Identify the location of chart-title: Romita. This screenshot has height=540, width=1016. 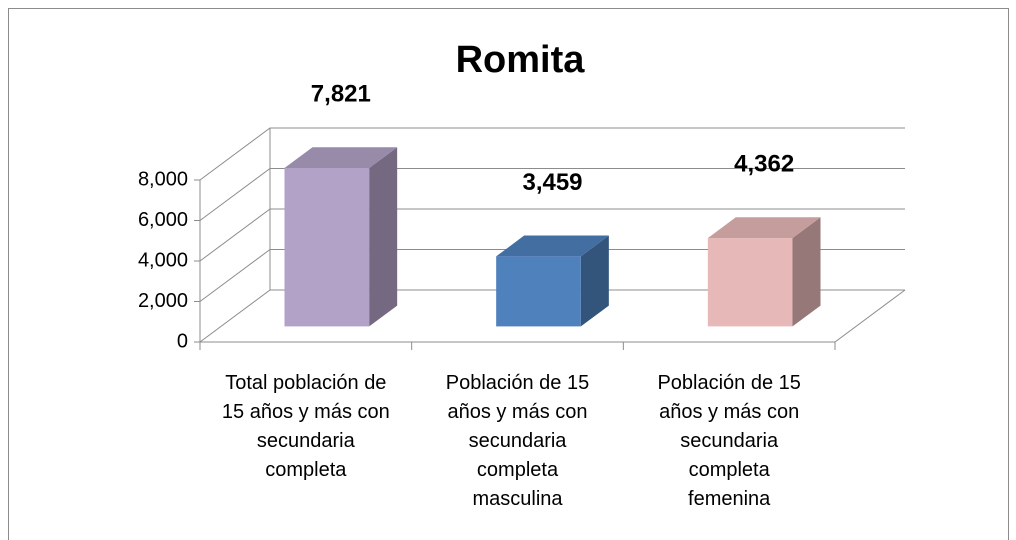
(521, 60).